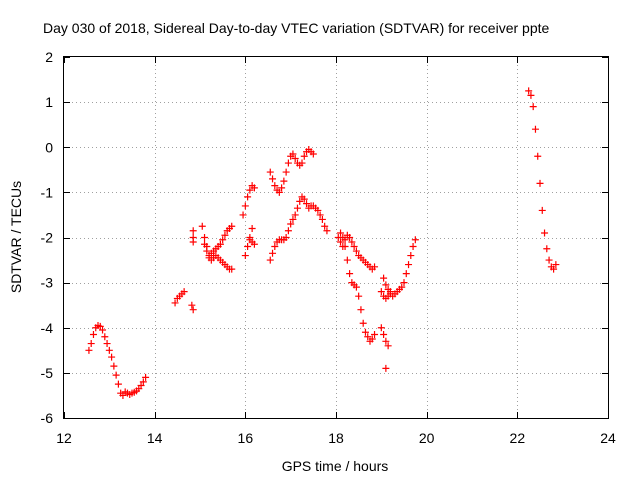 The height and width of the screenshot is (480, 640). Describe the element at coordinates (193, 236) in the screenshot. I see `series-seg3` at that location.